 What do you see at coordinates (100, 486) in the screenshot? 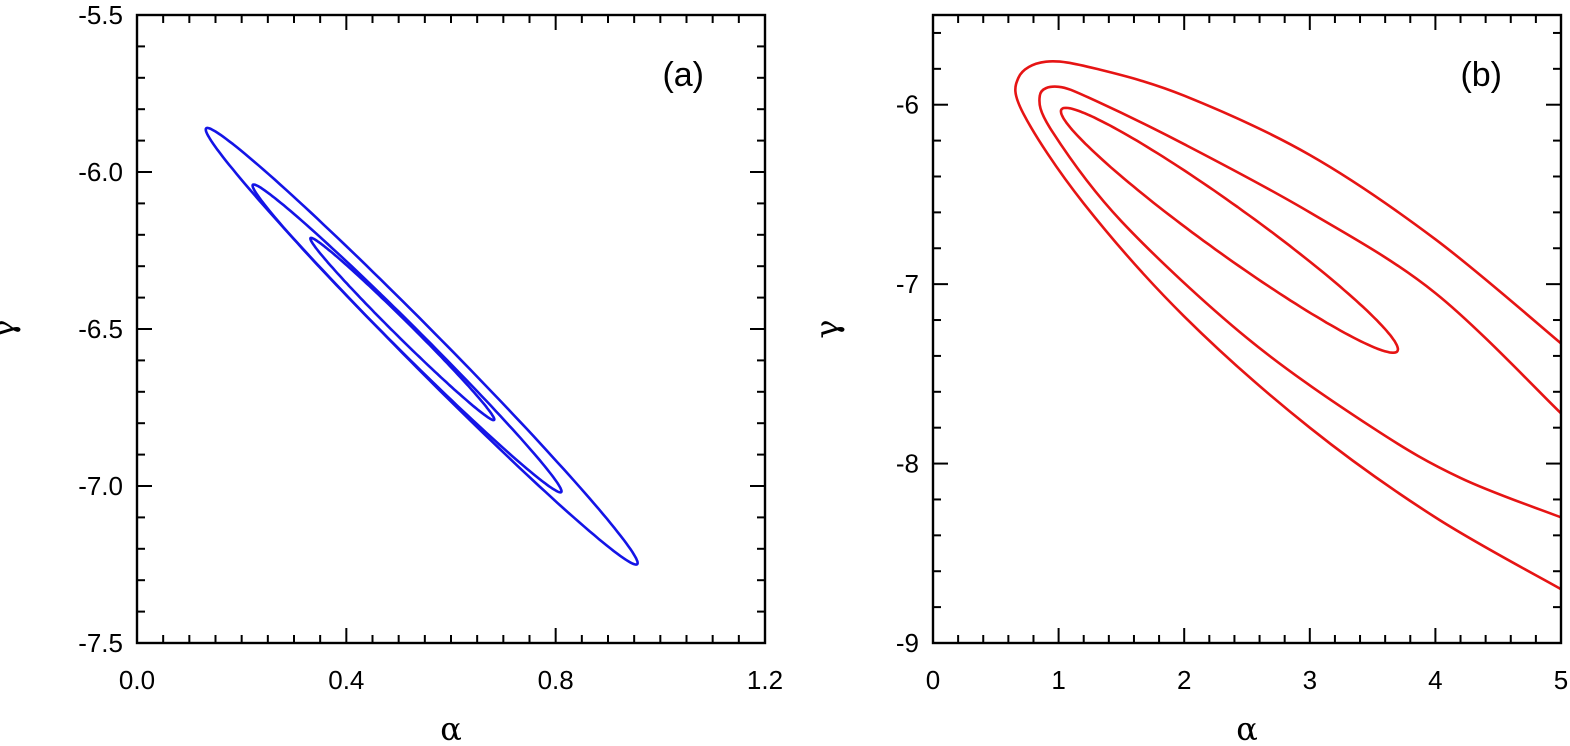
I see `y-tick-label: -7.0` at bounding box center [100, 486].